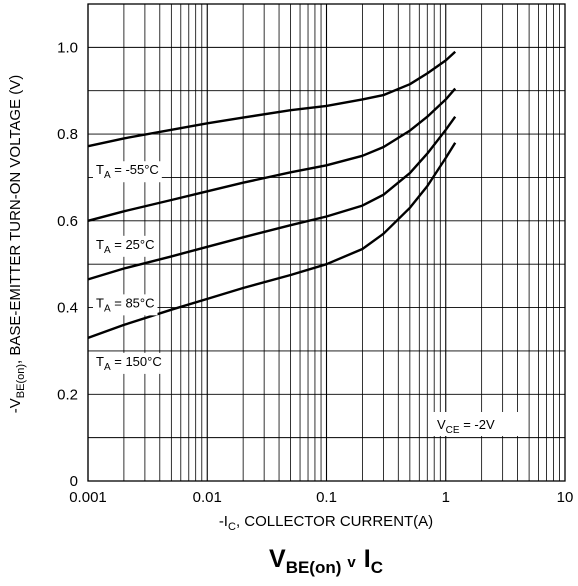 The image size is (578, 586). What do you see at coordinates (326, 523) in the screenshot?
I see `x-axis-label: -IC, COLLECTOR CURRENT(A)` at bounding box center [326, 523].